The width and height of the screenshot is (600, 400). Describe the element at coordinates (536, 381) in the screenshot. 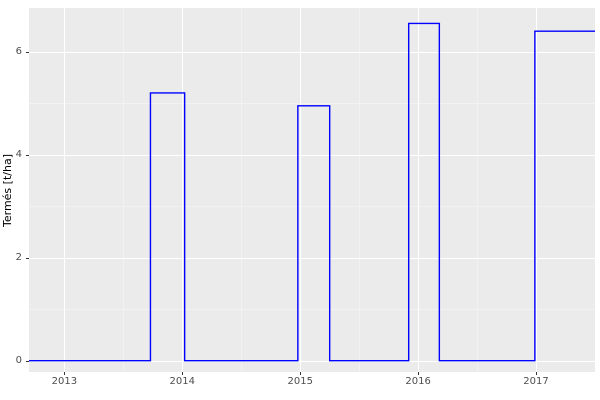

I see `x-axis-tick-label: 2017` at that location.